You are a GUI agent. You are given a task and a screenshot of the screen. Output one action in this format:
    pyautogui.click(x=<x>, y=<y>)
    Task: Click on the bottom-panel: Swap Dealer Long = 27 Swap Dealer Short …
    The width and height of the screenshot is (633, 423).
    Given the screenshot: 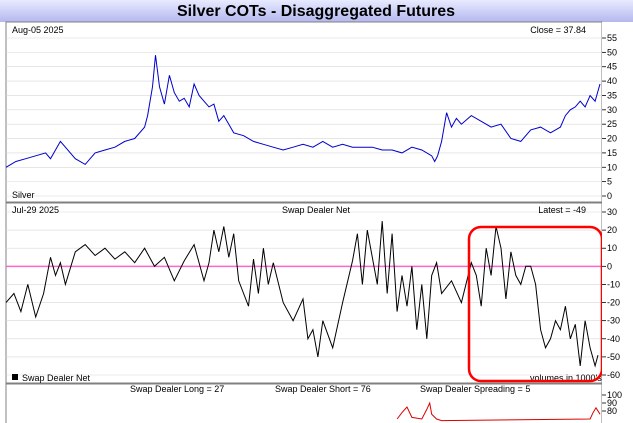 What is the action you would take?
    pyautogui.click(x=304, y=403)
    